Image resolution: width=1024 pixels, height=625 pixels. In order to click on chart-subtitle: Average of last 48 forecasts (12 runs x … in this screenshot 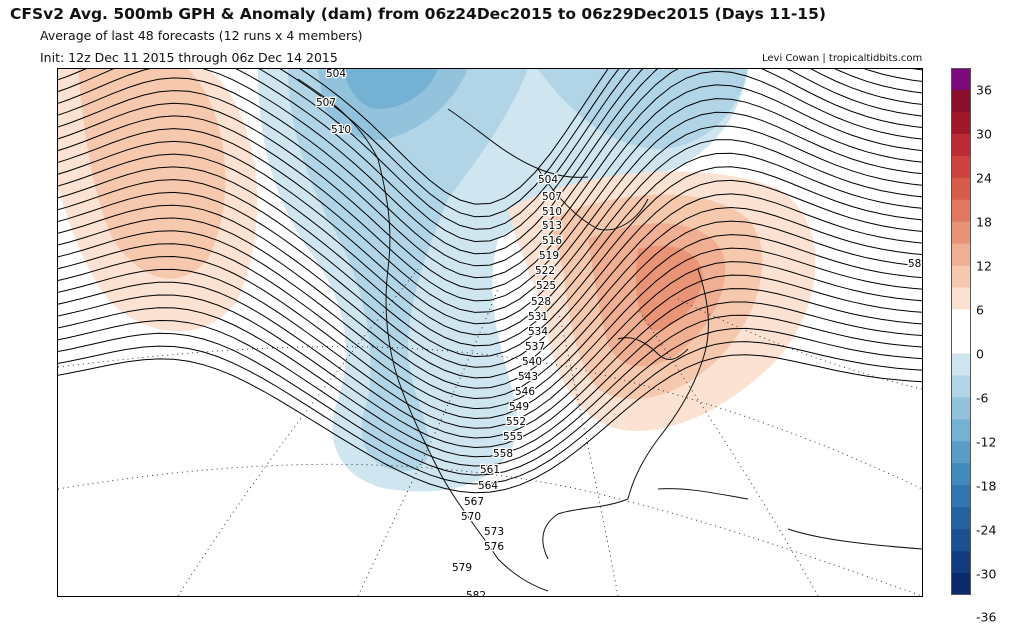, I will do `click(201, 35)`.